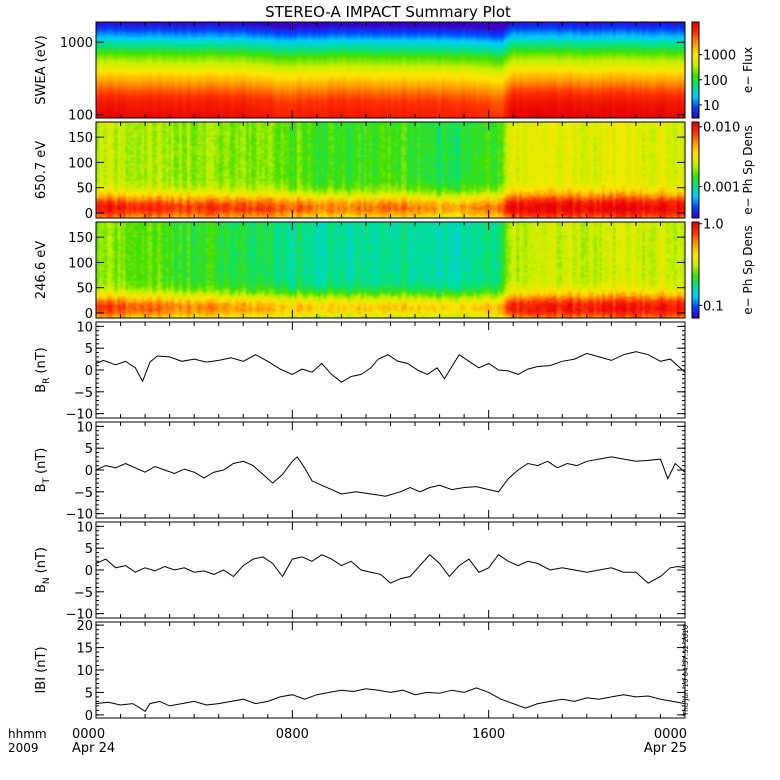 The height and width of the screenshot is (780, 780). Describe the element at coordinates (390, 367) in the screenshot. I see `series-line-br` at that location.